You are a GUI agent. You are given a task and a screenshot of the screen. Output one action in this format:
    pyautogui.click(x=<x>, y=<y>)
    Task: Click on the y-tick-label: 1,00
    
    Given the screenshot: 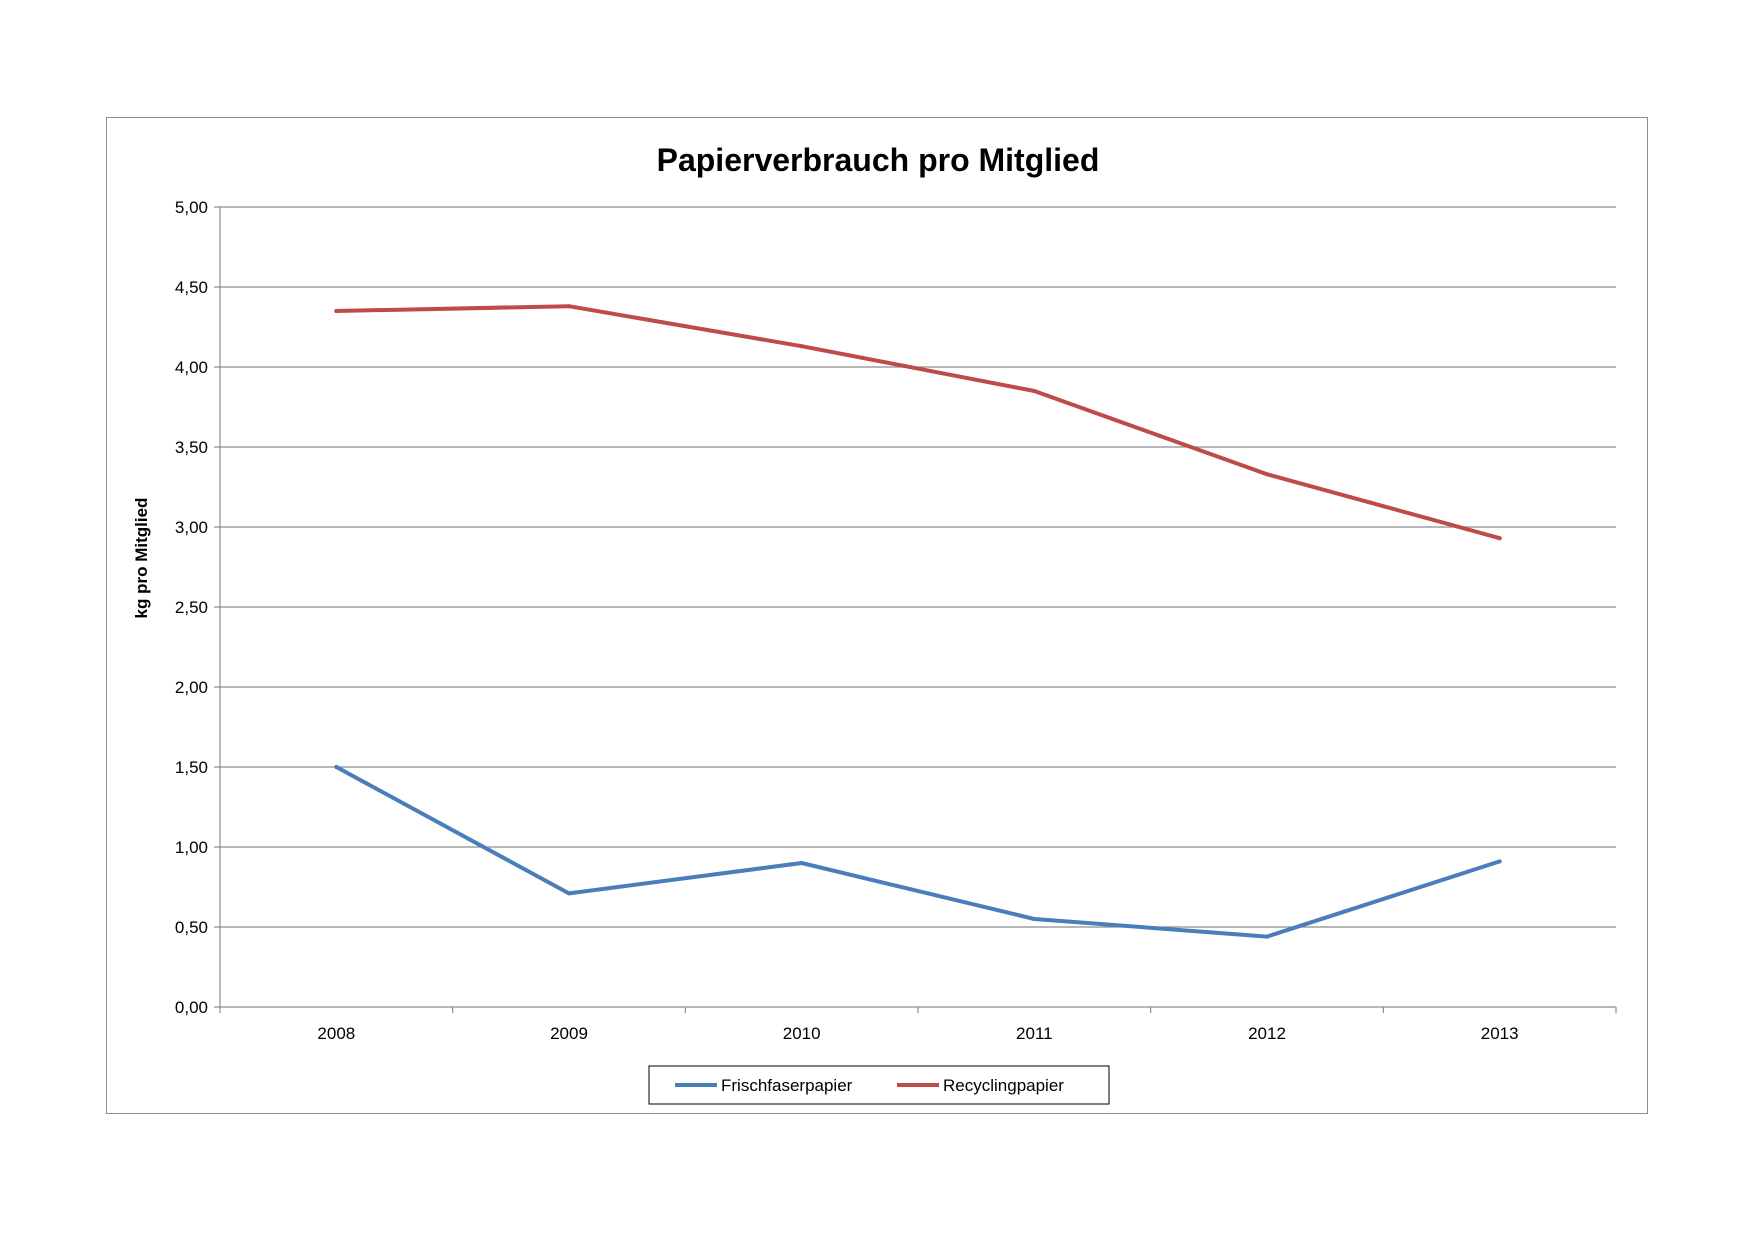 What is the action you would take?
    pyautogui.click(x=191, y=847)
    